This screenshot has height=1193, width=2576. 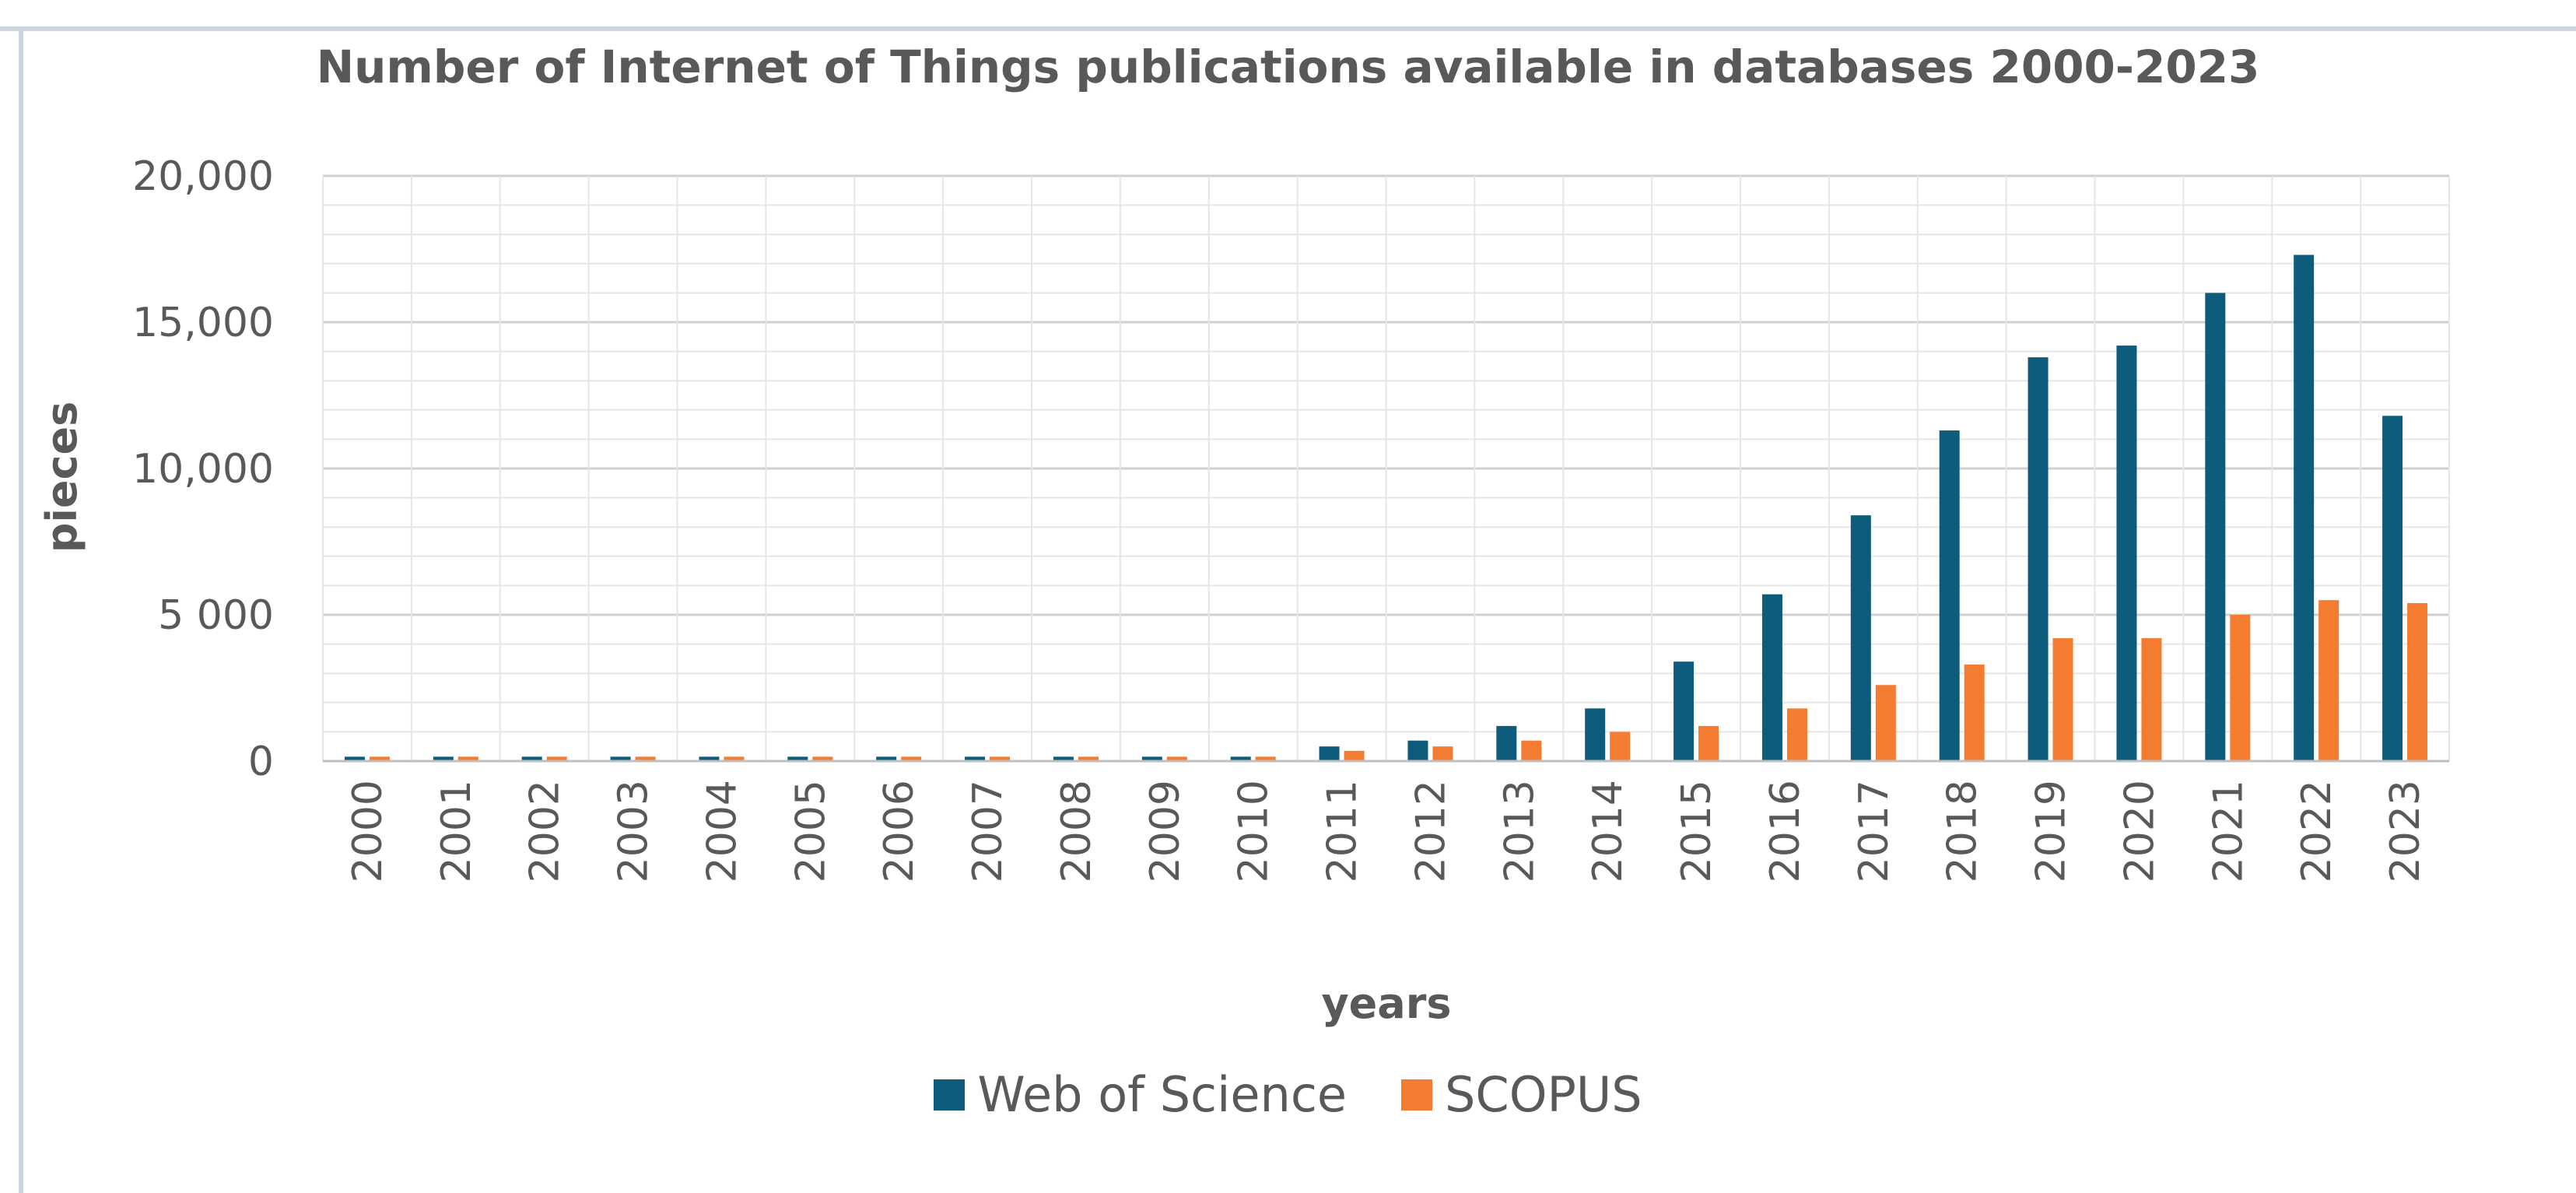 What do you see at coordinates (531, 758) in the screenshot?
I see `bar-web-of-science-2002` at bounding box center [531, 758].